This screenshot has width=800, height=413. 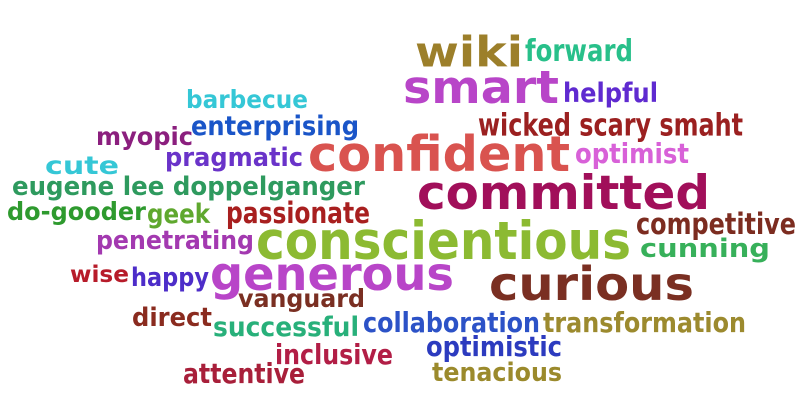 What do you see at coordinates (172, 318) in the screenshot?
I see `word-direct: direct` at bounding box center [172, 318].